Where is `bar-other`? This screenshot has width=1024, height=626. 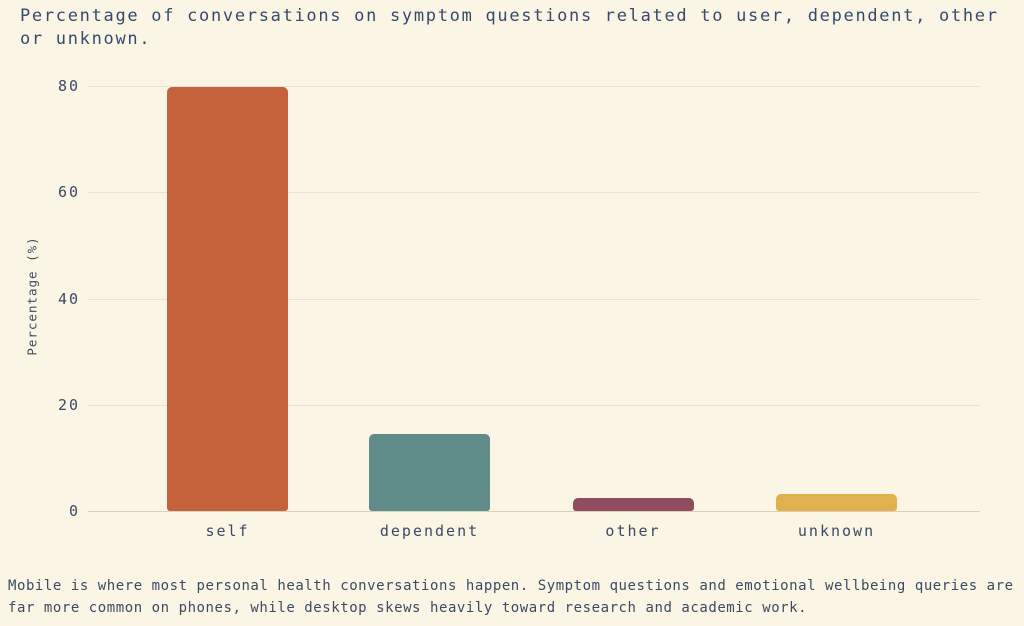
bar-other is located at coordinates (633, 504).